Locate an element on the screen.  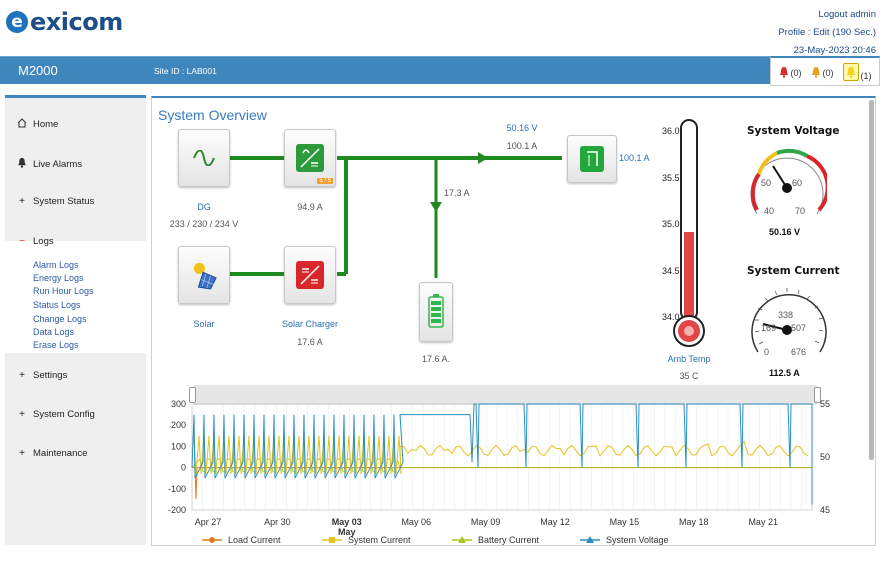
range-handle-left is located at coordinates (192, 395).